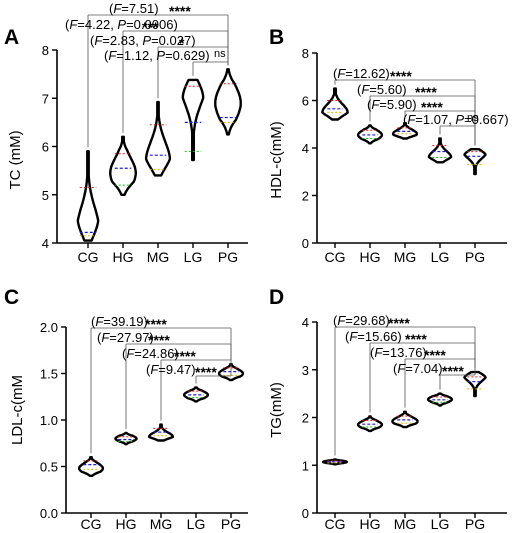 Image resolution: width=512 pixels, height=533 pixels. I want to click on y-tick-label: 7, so click(45, 98).